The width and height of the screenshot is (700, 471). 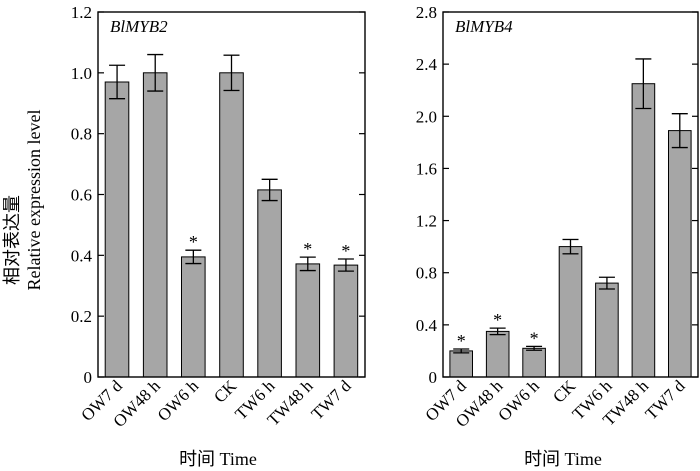 I want to click on panel-2-y-tick-label: 1.2, so click(x=426, y=221).